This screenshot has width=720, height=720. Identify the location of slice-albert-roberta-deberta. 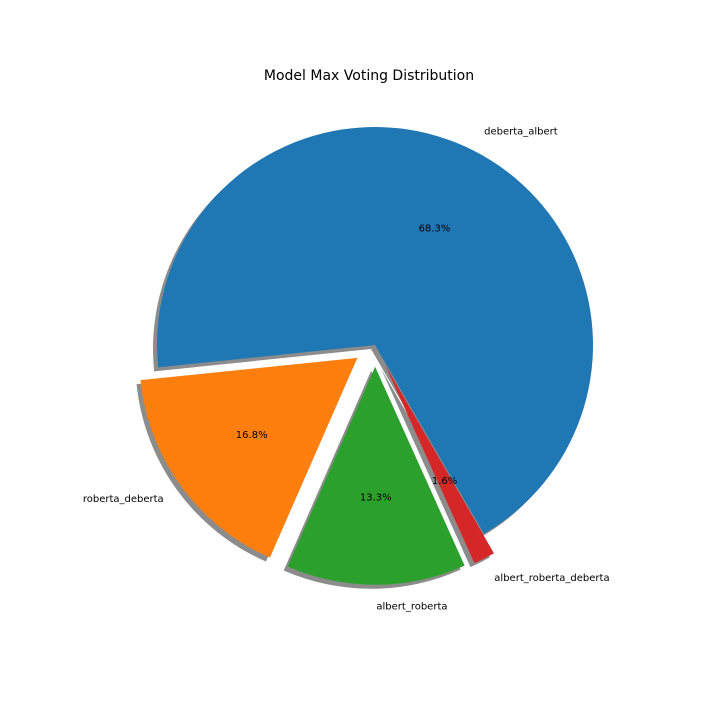
(439, 464).